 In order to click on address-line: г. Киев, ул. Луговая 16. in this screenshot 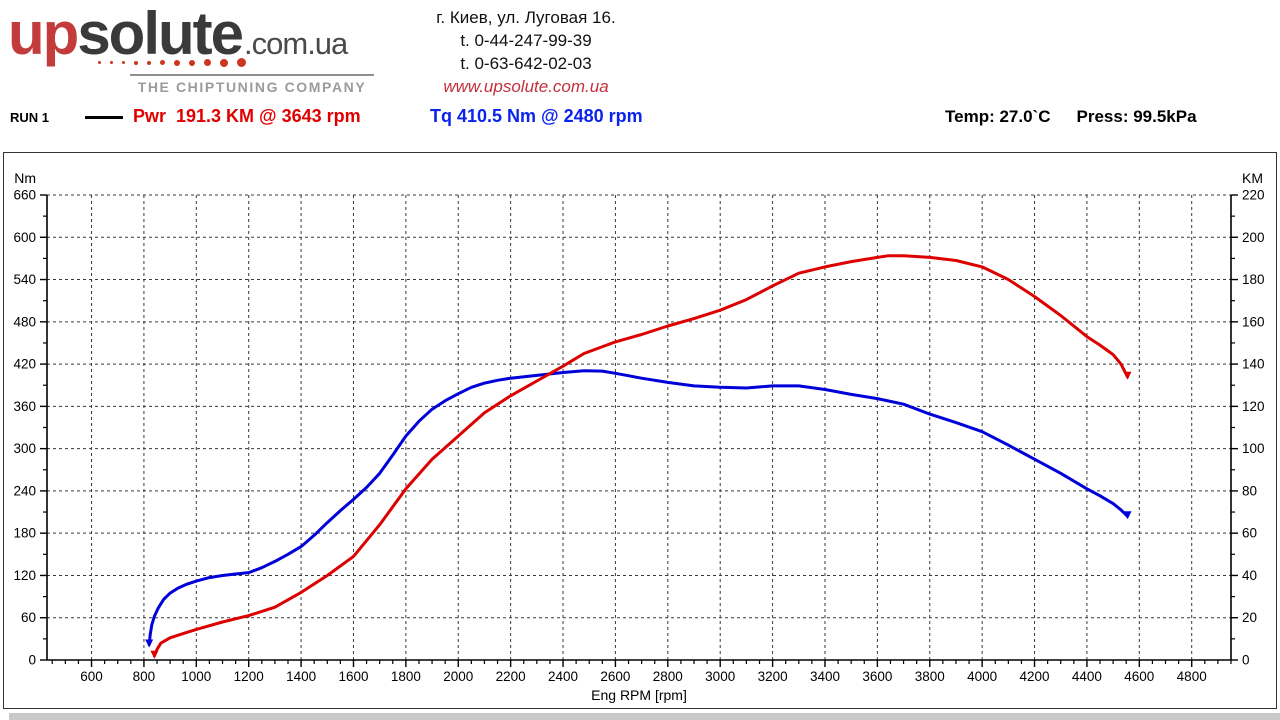, I will do `click(526, 17)`.